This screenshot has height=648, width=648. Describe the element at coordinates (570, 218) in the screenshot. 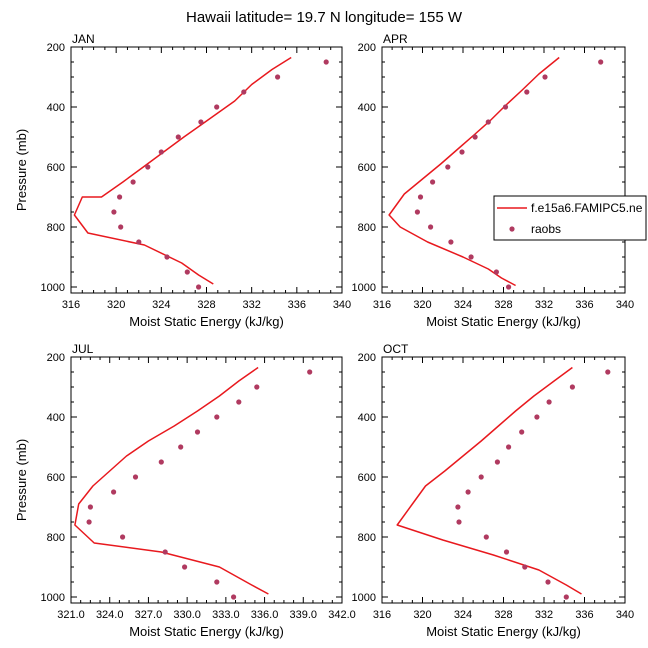

I see `legend: f.e15a6.FAMIPC5.ne raobs` at that location.